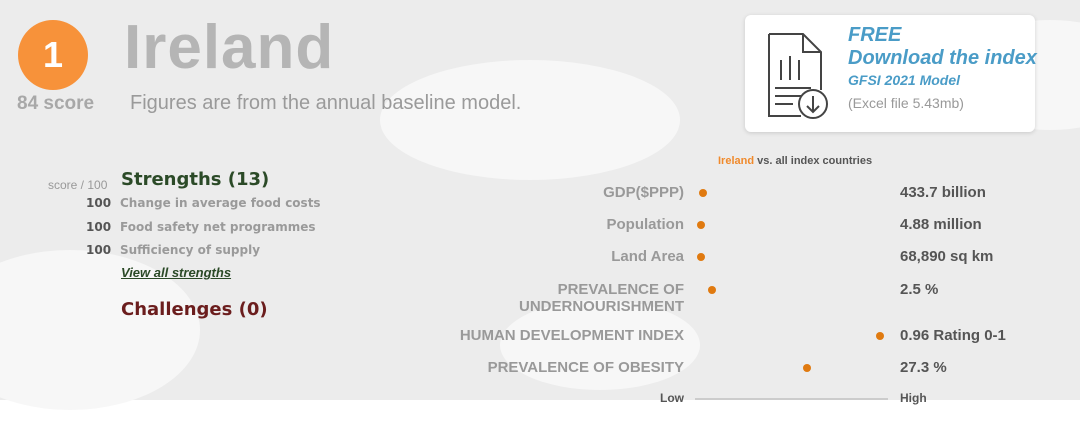 The image size is (1080, 424). I want to click on scale-track, so click(791, 399).